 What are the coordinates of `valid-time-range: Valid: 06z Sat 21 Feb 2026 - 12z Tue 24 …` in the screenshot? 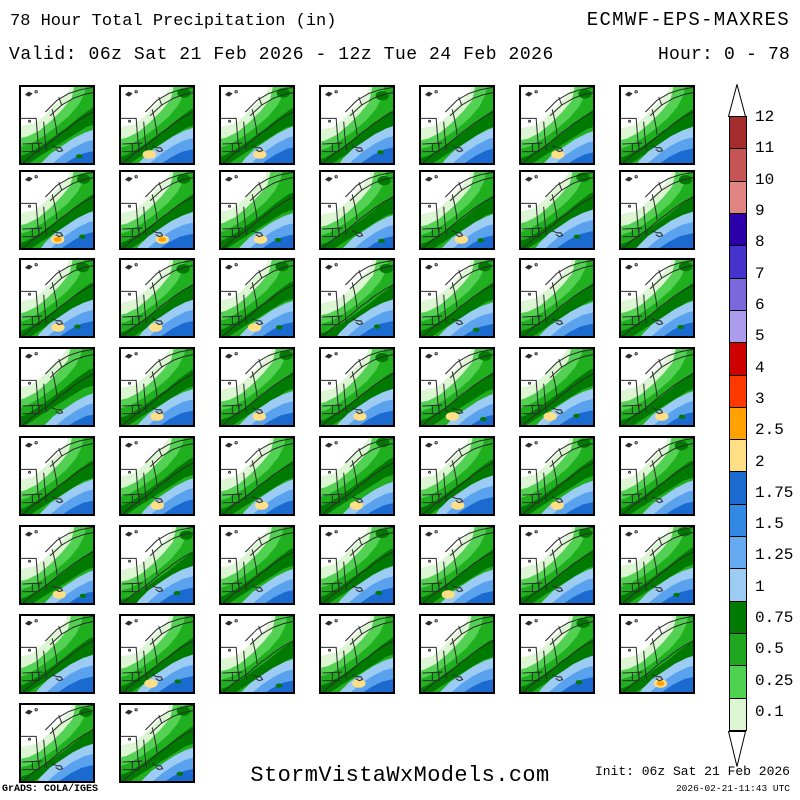 It's located at (281, 55).